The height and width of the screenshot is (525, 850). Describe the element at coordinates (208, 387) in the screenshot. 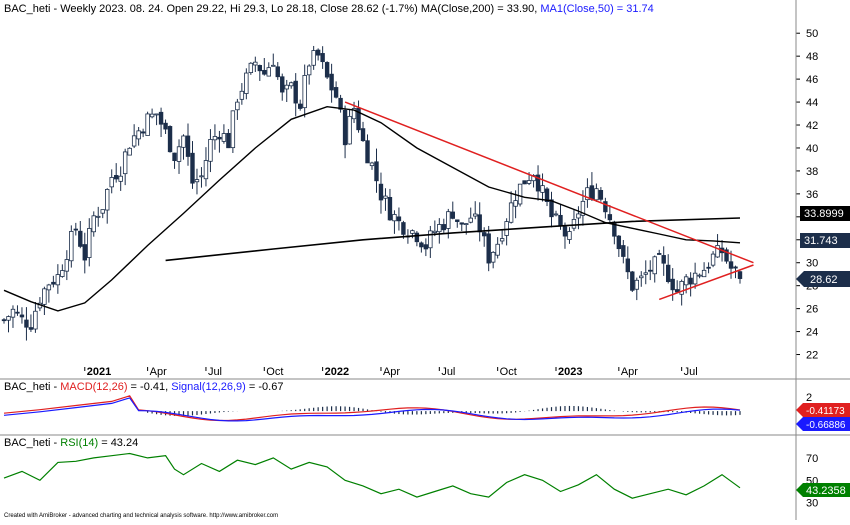

I see `signal-label: Signal(12,26,9)` at that location.